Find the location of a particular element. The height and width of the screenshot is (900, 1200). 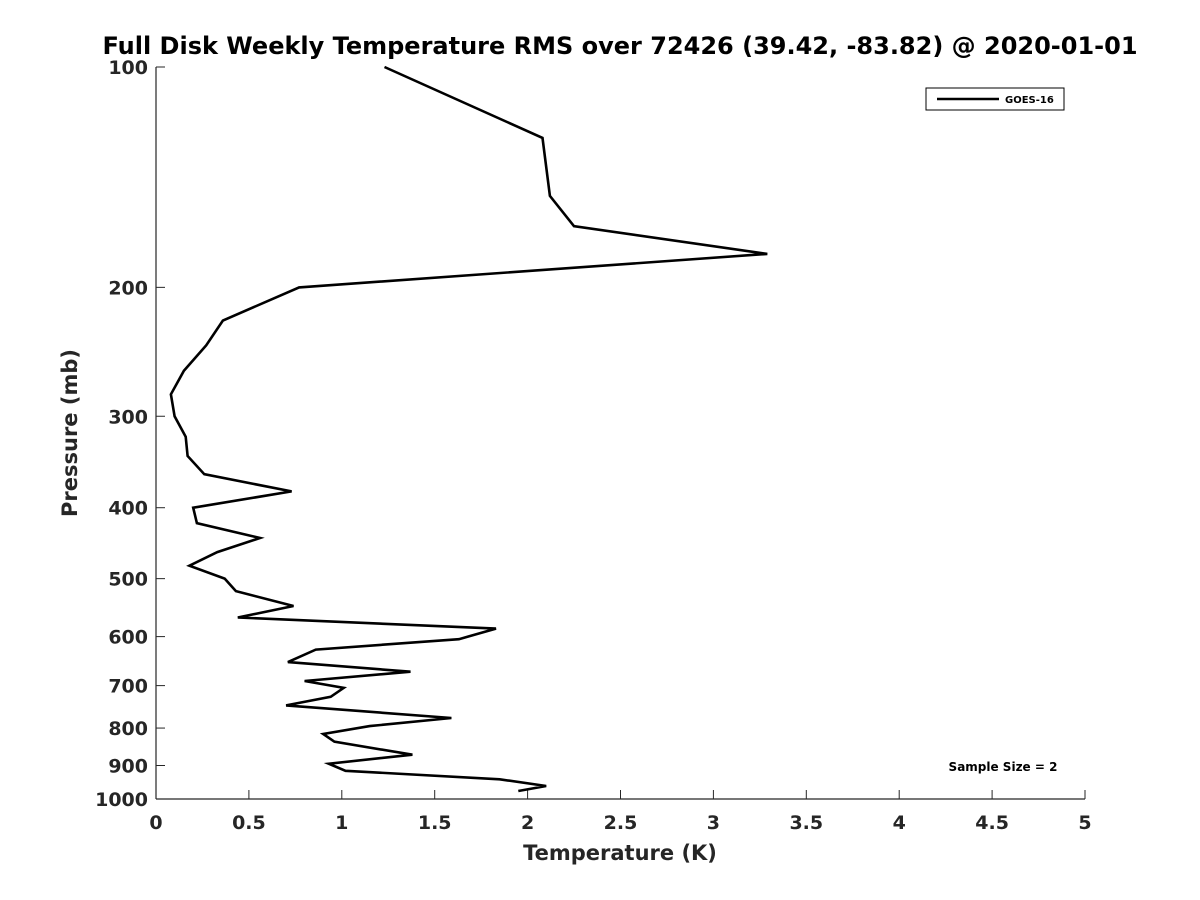

x-tick-label: 2 is located at coordinates (527, 823).